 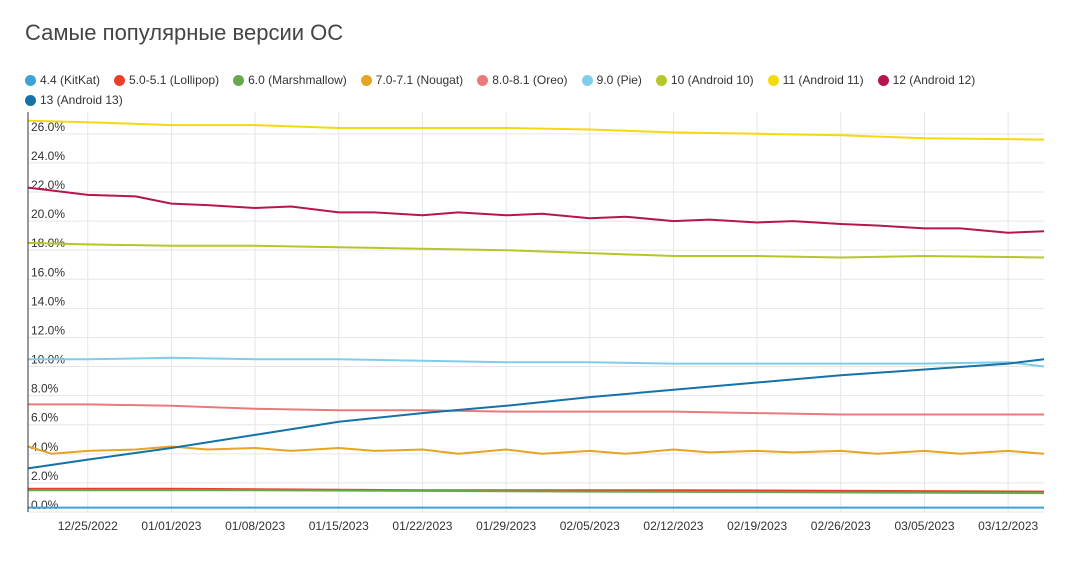 I want to click on legend-item: 7.0-7.1 (Nougat), so click(x=412, y=80).